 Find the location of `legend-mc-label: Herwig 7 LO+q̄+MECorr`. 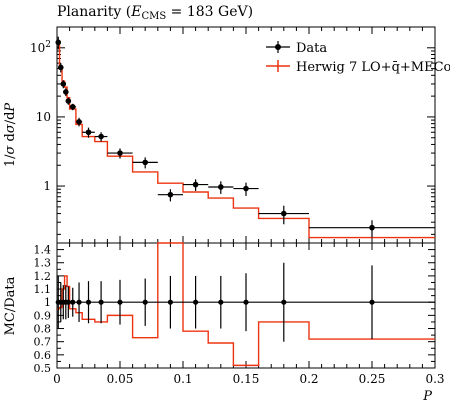

legend-mc-label: Herwig 7 LO+q̄+MECorr is located at coordinates (373, 67).